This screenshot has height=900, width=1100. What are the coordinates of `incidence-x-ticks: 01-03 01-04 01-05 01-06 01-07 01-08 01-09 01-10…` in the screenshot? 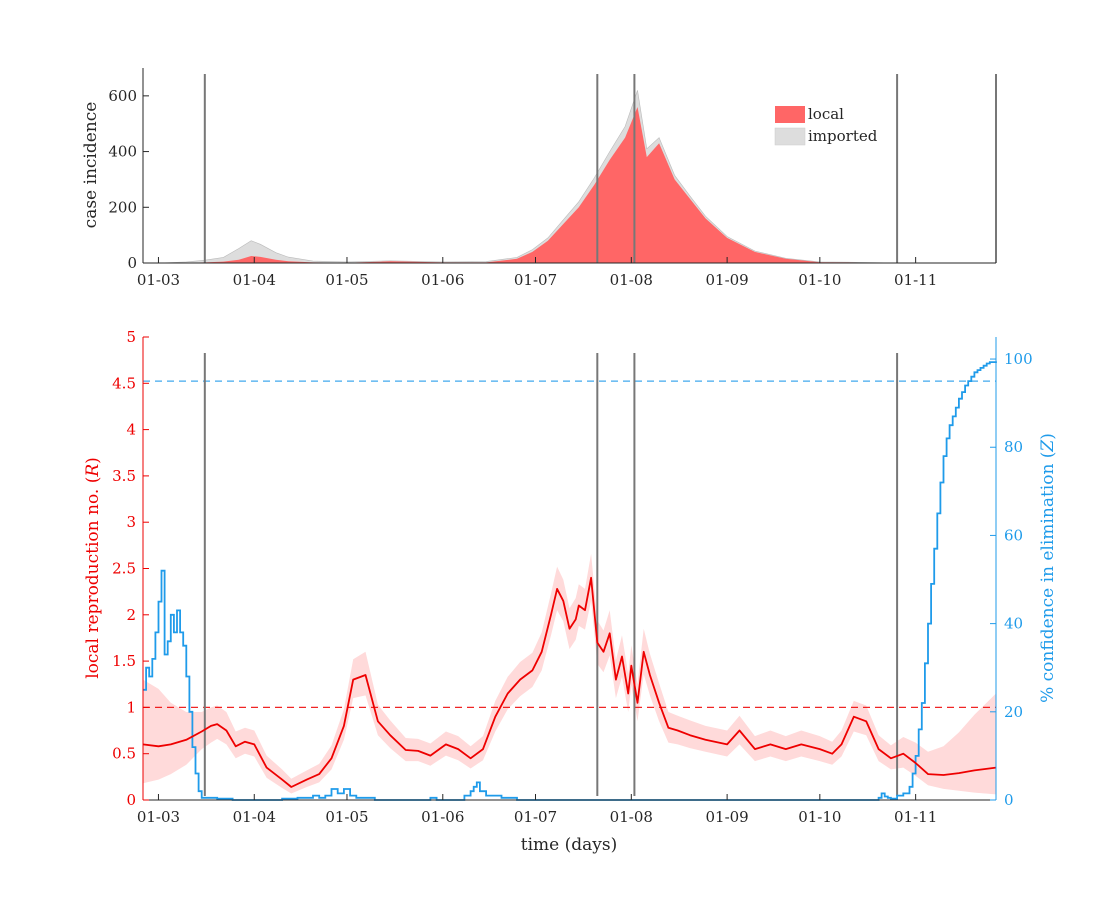 It's located at (537, 273).